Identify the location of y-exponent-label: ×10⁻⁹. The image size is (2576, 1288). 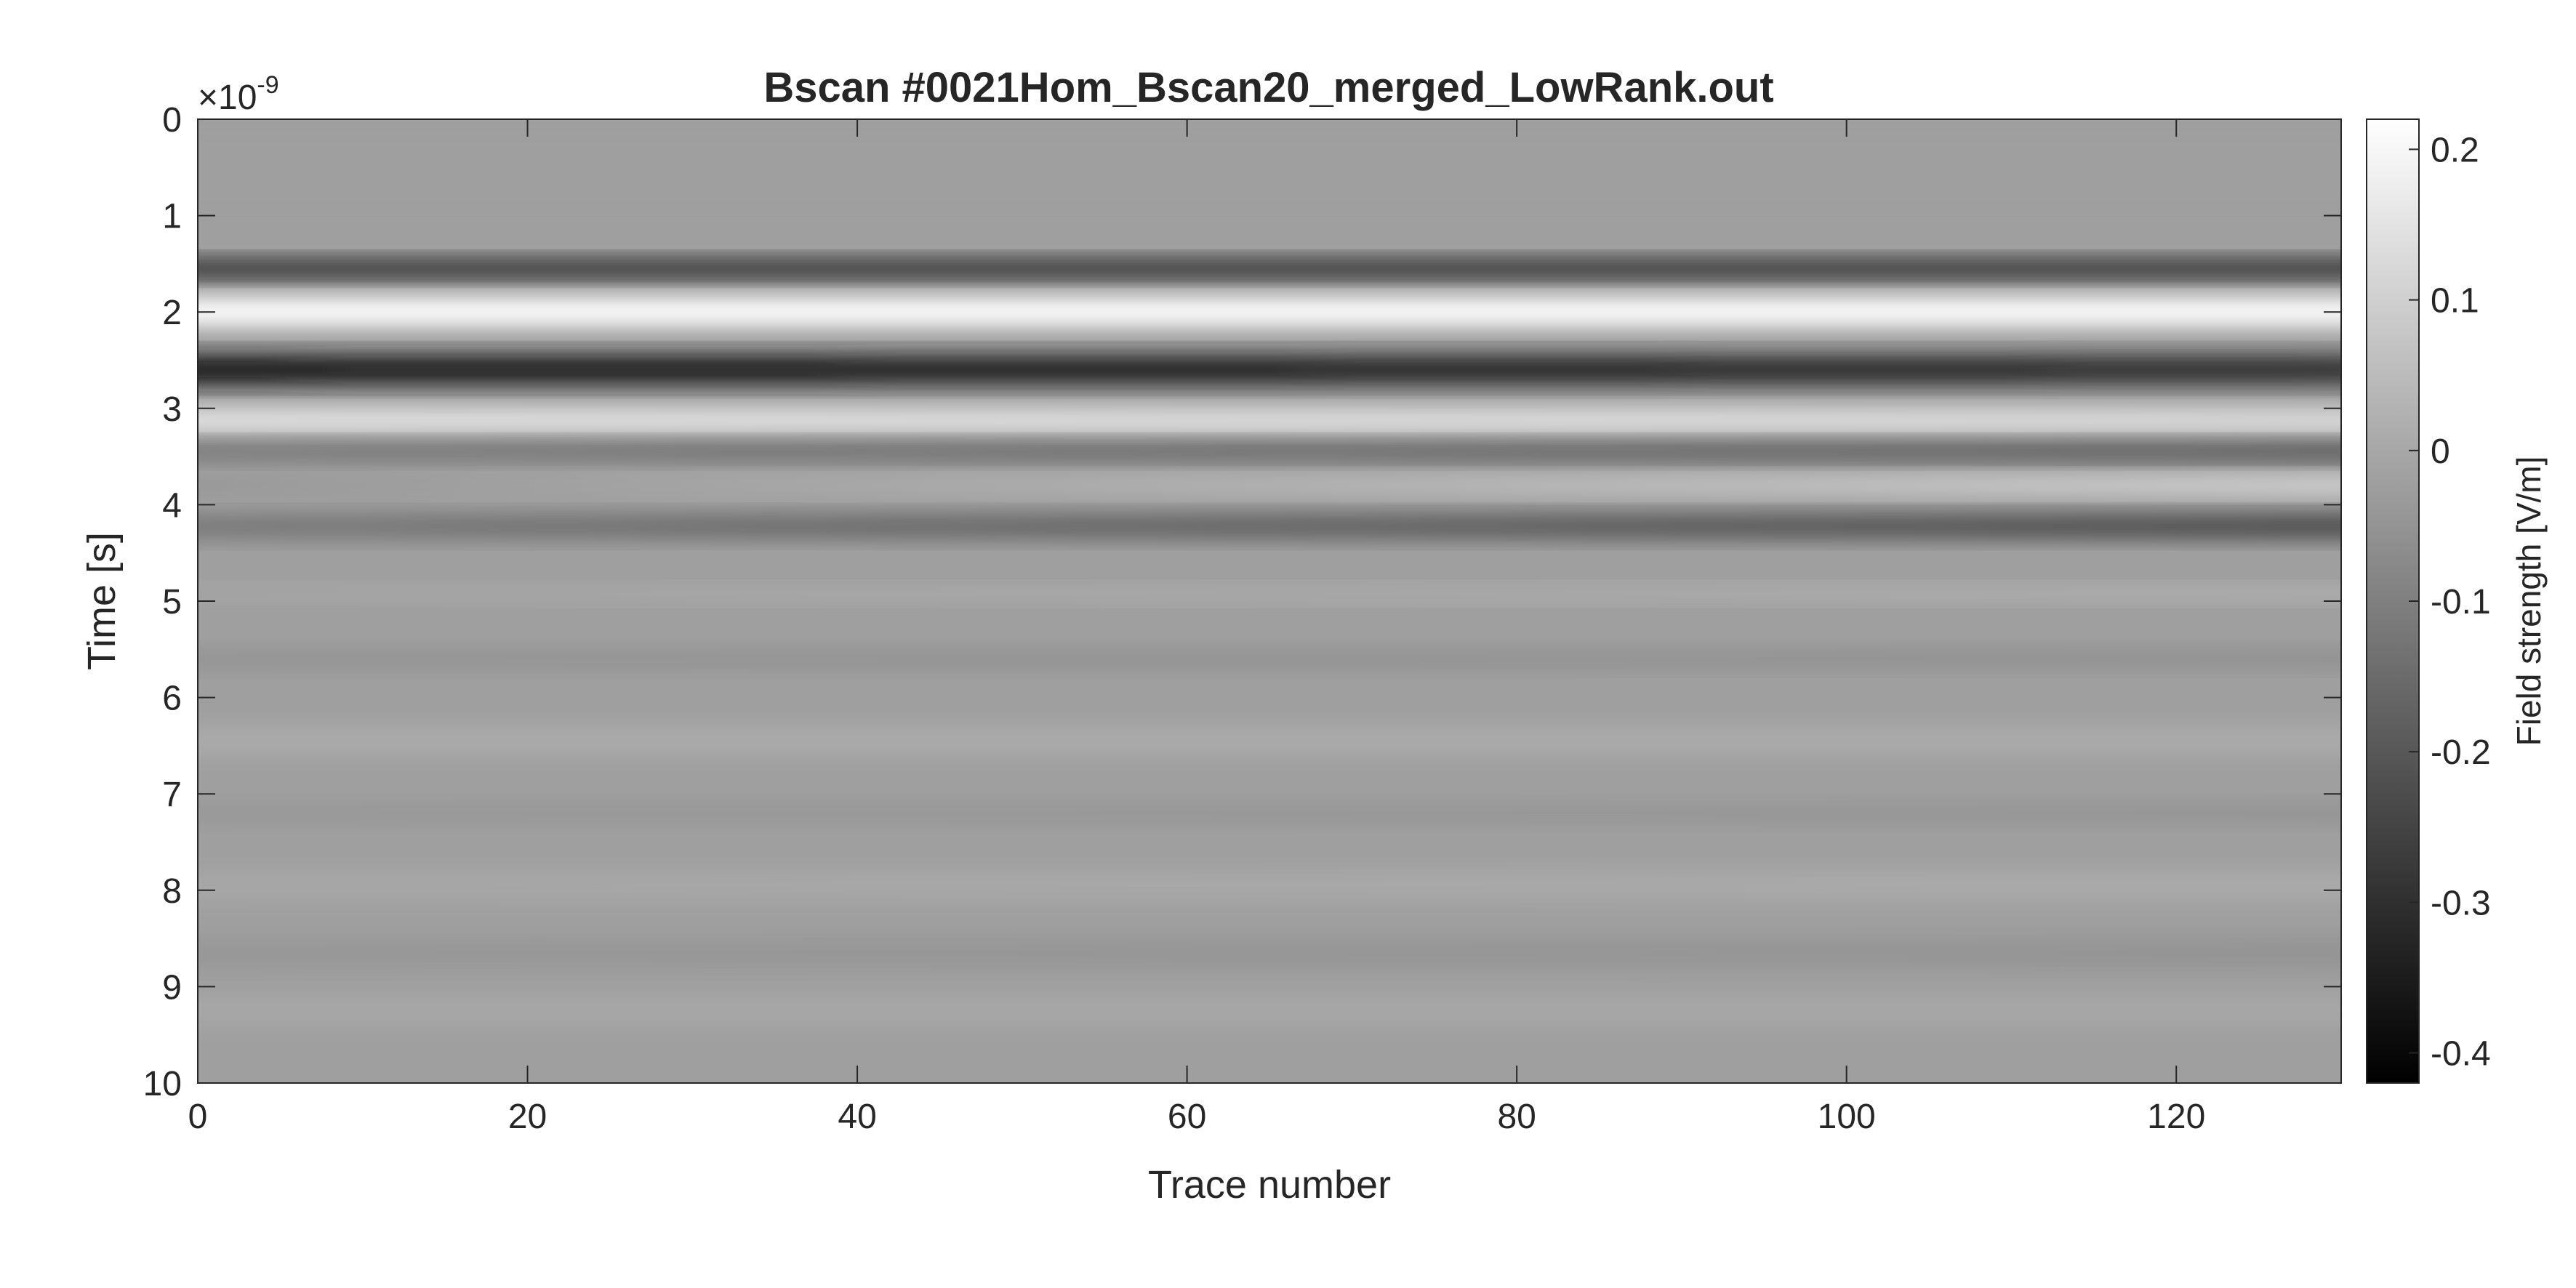
(238, 94).